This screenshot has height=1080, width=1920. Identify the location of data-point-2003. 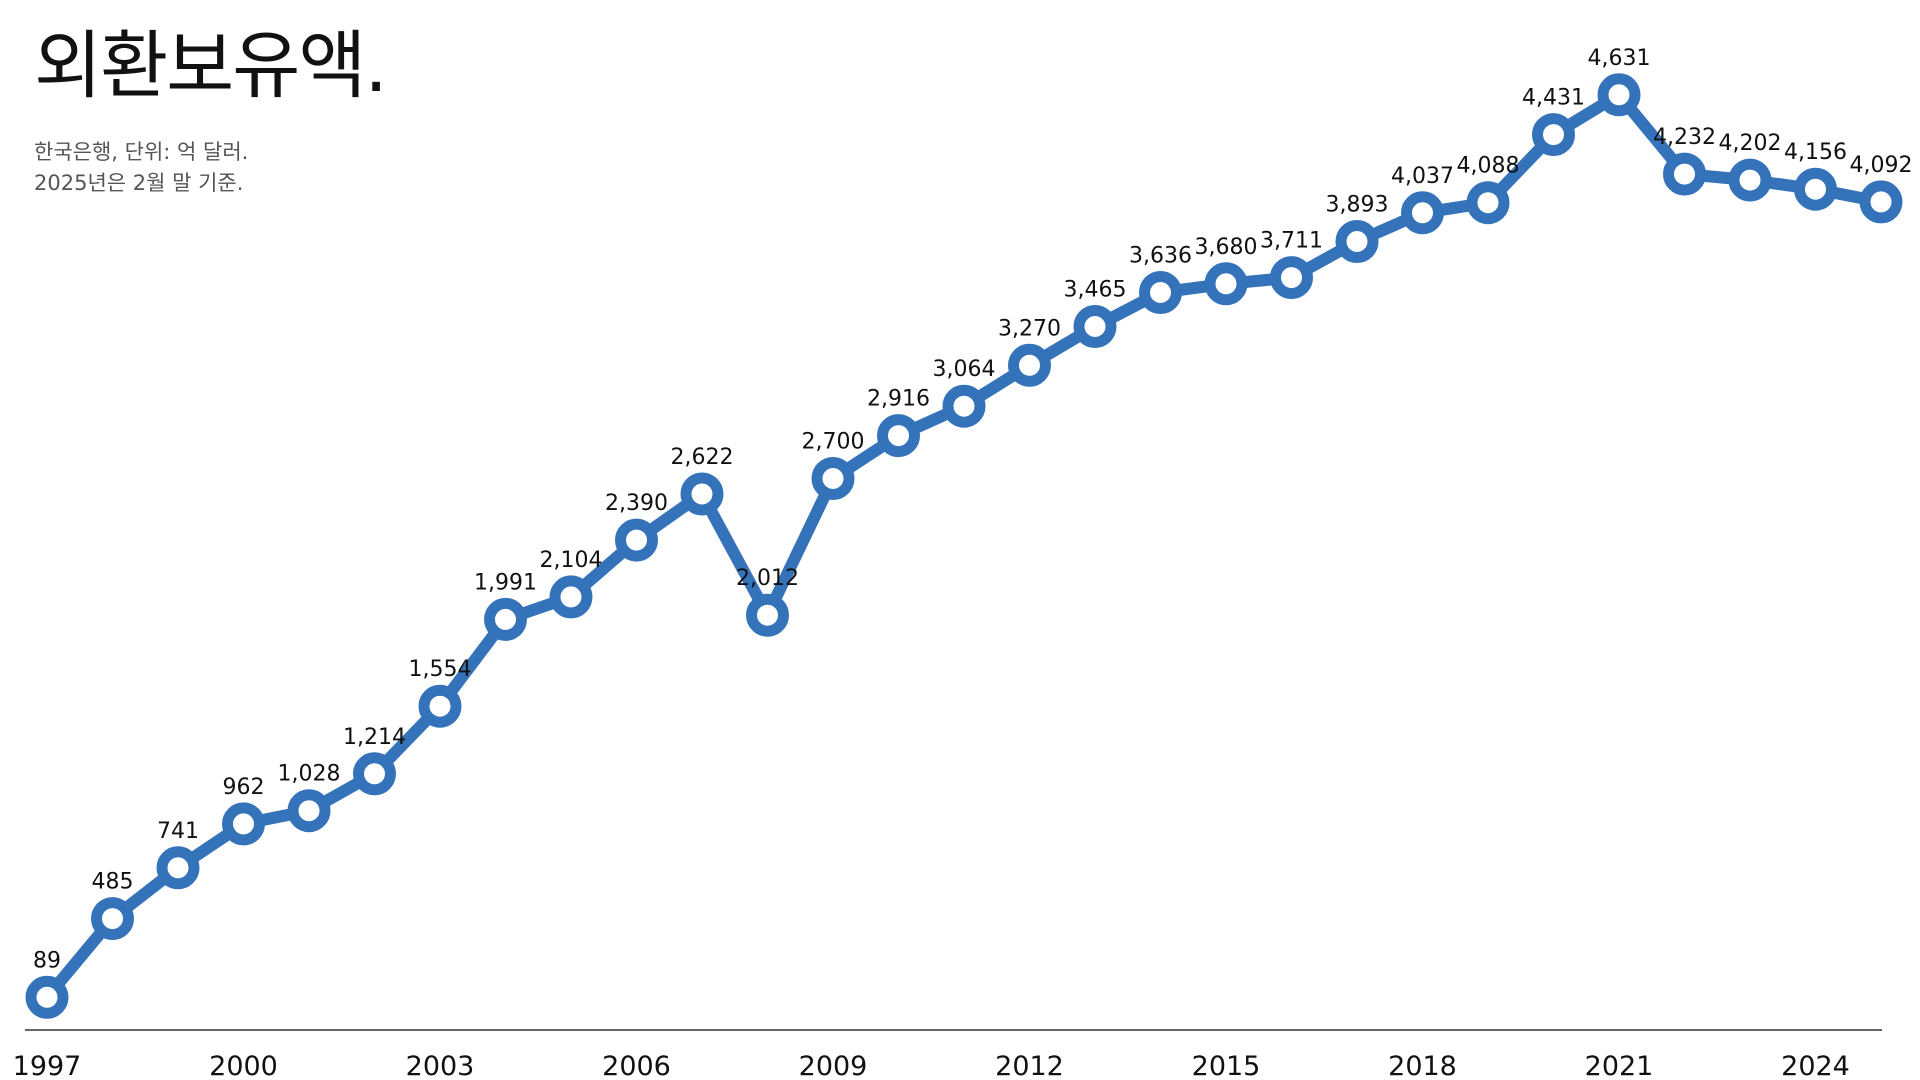
(440, 706).